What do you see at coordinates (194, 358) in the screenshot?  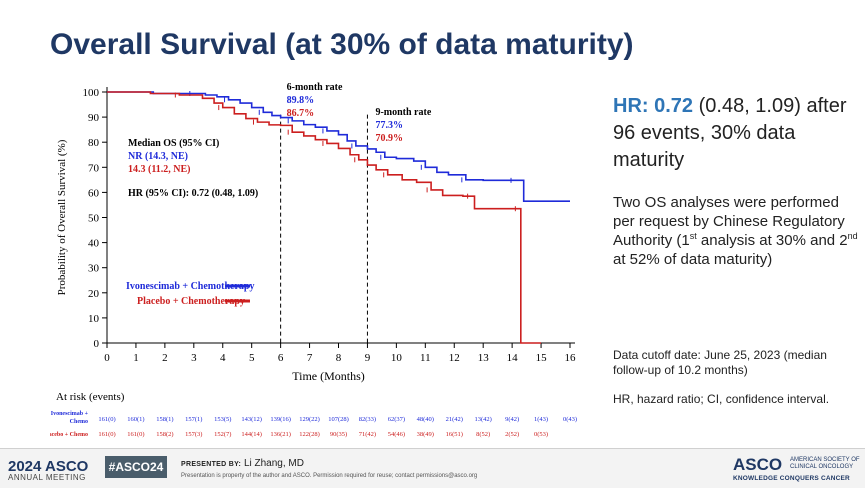 I see `x-tick-label: 3` at bounding box center [194, 358].